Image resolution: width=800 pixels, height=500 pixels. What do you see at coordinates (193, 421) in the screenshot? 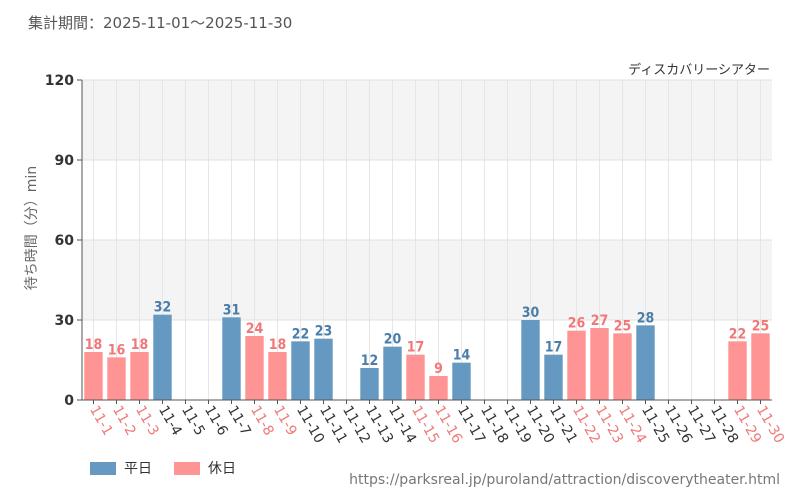
I see `x-tick-label-11-5: 11-5` at bounding box center [193, 421].